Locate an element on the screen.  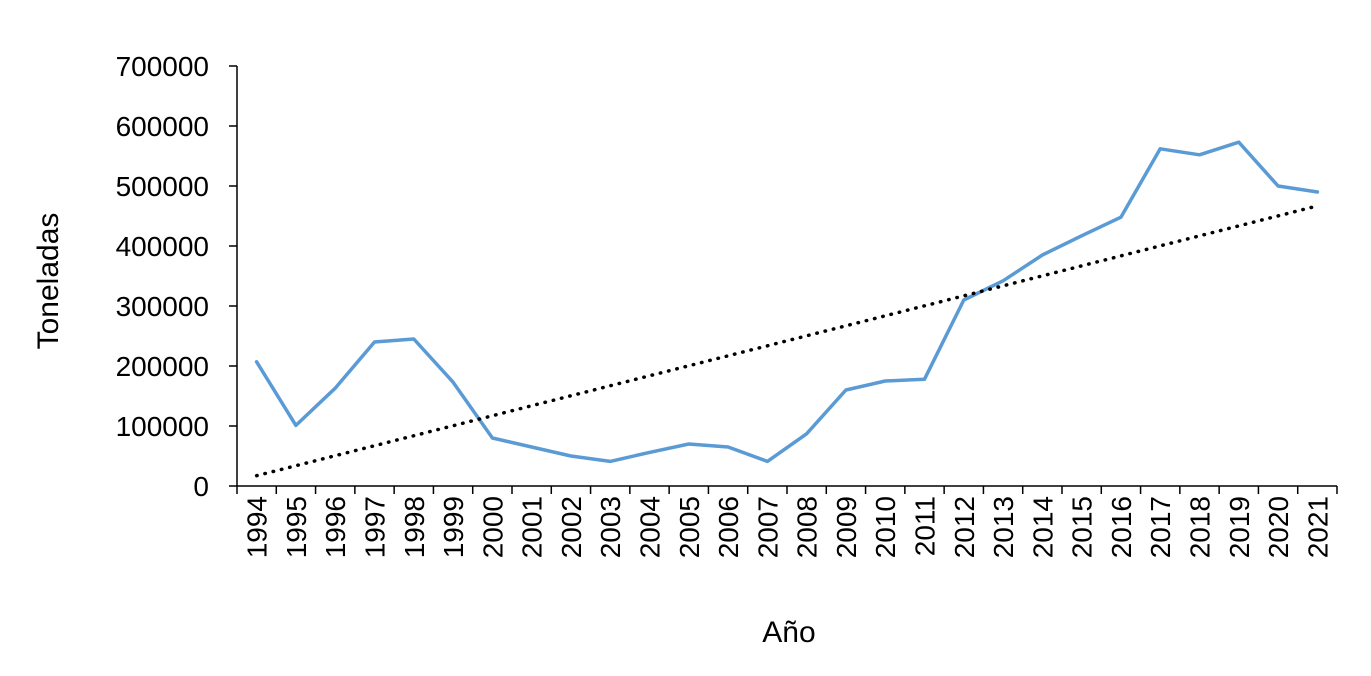
y-tick-label: 600000 is located at coordinates (162, 126).